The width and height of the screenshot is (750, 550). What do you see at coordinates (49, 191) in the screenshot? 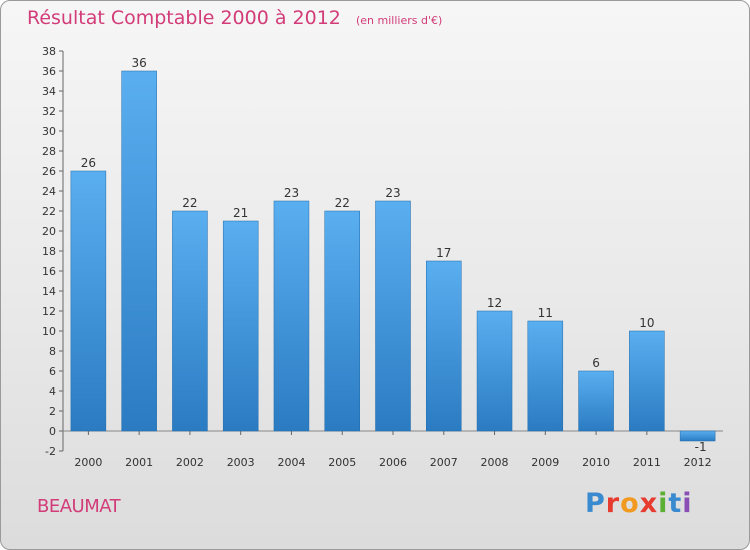
I see `y-tick-label: 24` at bounding box center [49, 191].